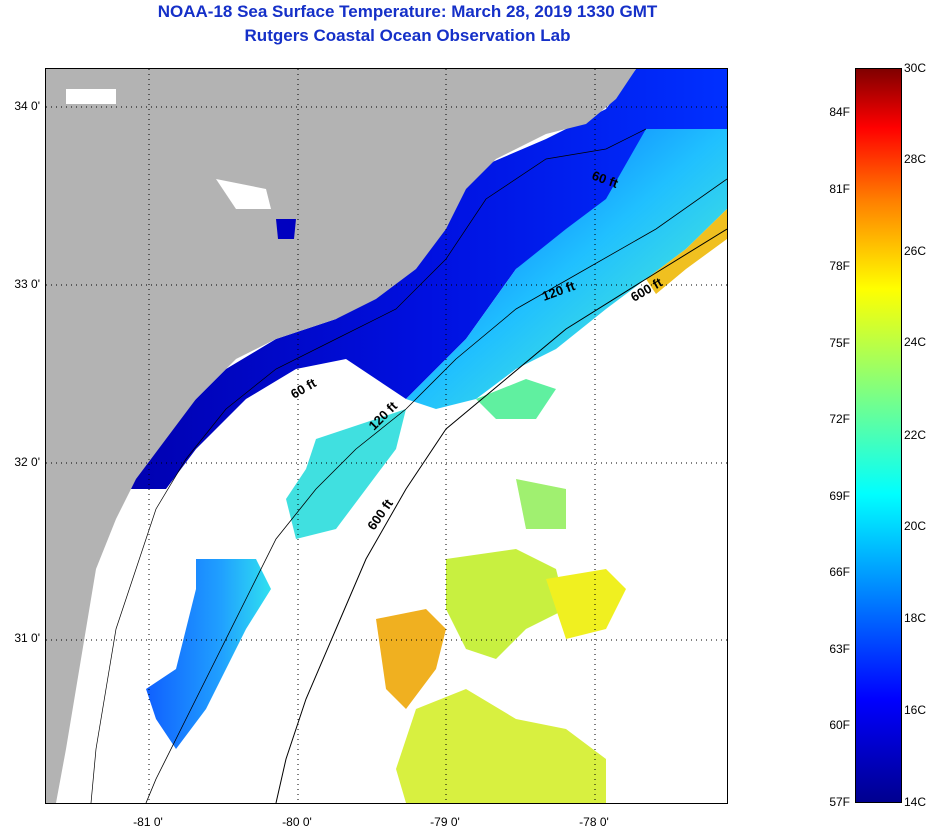 The height and width of the screenshot is (832, 936). What do you see at coordinates (839, 572) in the screenshot?
I see `colorbar-label-66f: 66F` at bounding box center [839, 572].